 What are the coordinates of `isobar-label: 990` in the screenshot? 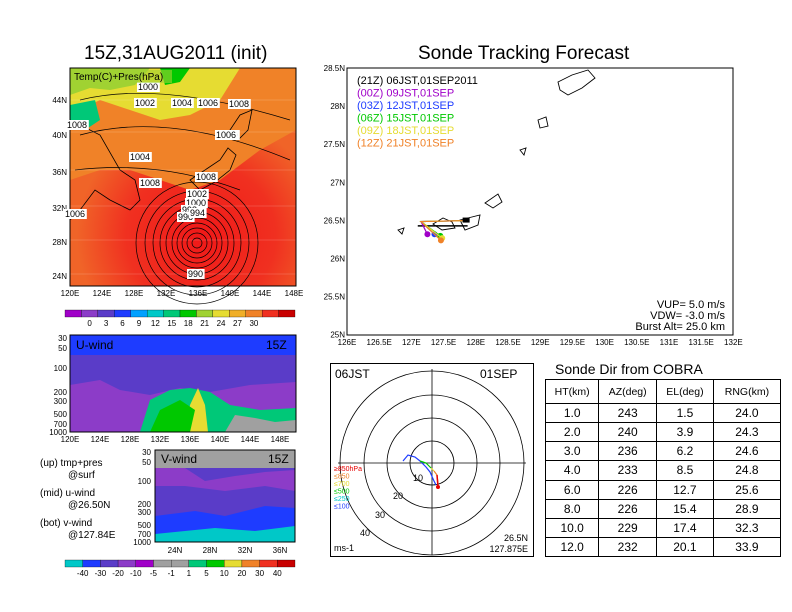 It's located at (195, 274).